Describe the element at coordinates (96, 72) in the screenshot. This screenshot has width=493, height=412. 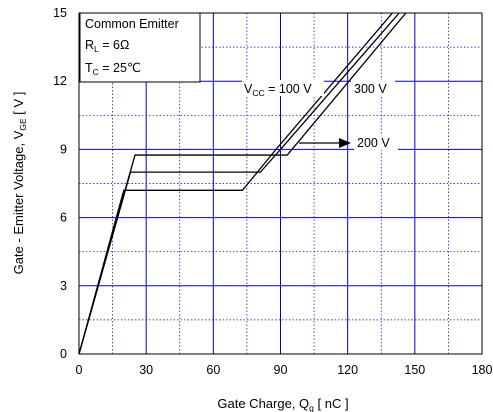
I see `legend-tc-sub: C` at that location.